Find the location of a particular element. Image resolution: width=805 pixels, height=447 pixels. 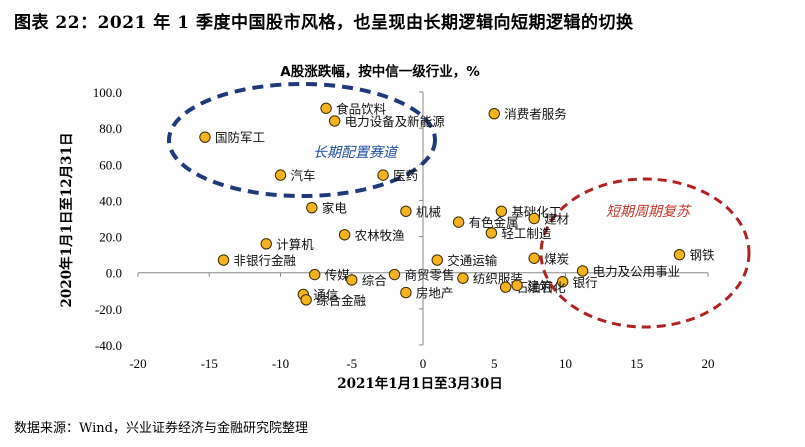

data-point-label: 家电 is located at coordinates (335, 208).